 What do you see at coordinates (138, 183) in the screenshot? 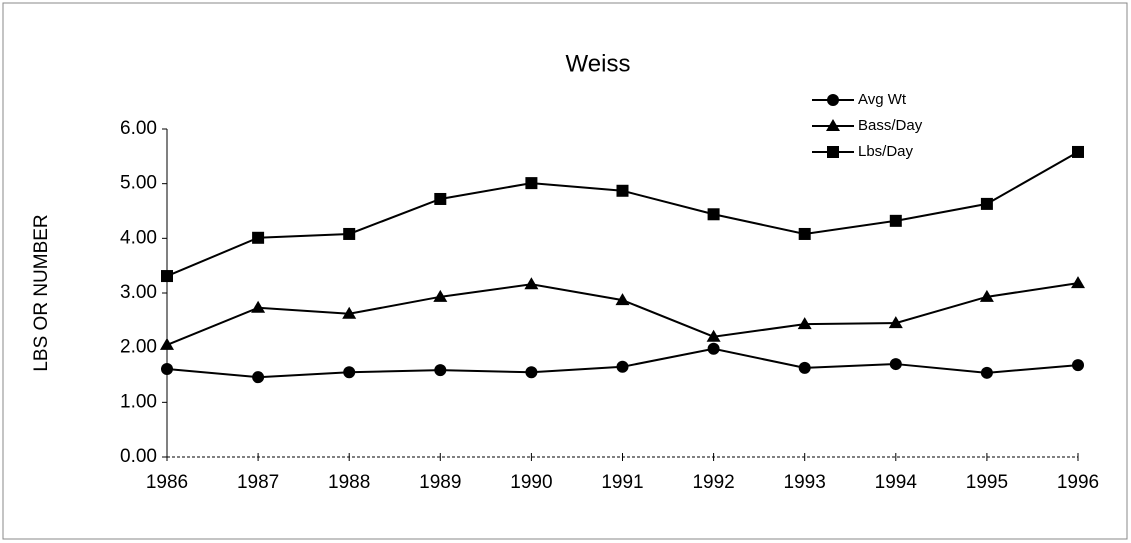
I see `y-tick-label: 5.00` at bounding box center [138, 183].